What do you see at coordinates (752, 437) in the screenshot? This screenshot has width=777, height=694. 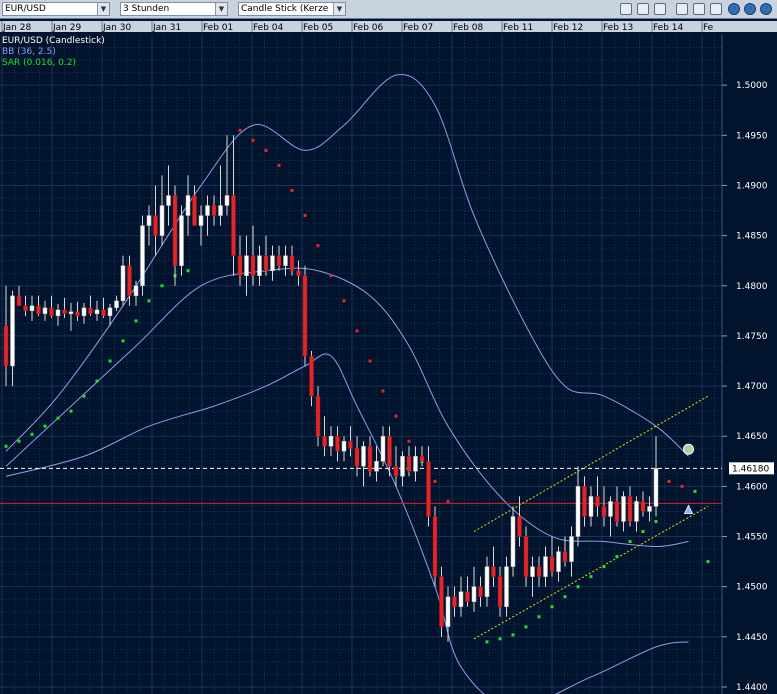 I see `y-tick-label: 1.4650` at bounding box center [752, 437].